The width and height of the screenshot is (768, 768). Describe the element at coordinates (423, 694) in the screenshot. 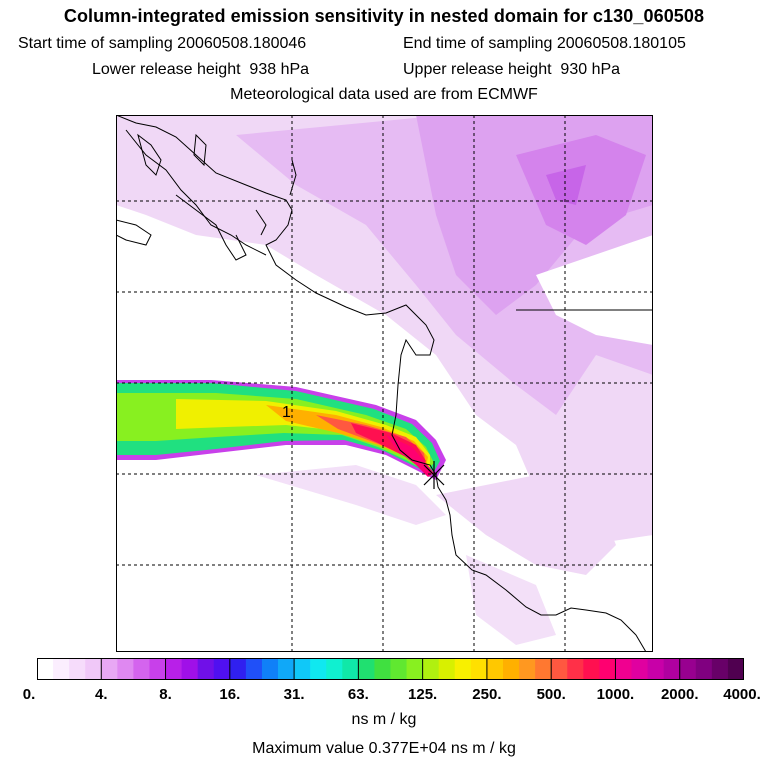

I see `colorbar-tick-label: 125.` at that location.